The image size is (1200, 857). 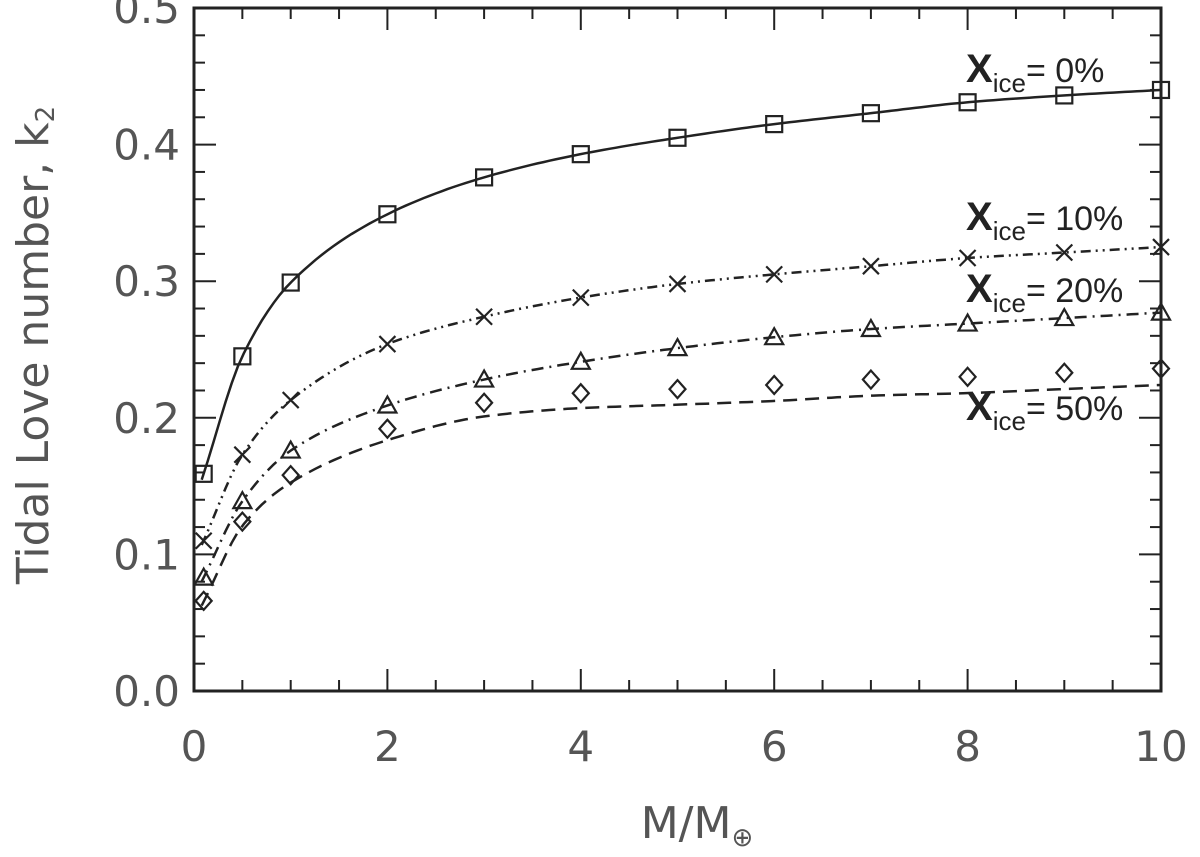 I want to click on series-label: Xice= 50%, so click(x=1044, y=410).